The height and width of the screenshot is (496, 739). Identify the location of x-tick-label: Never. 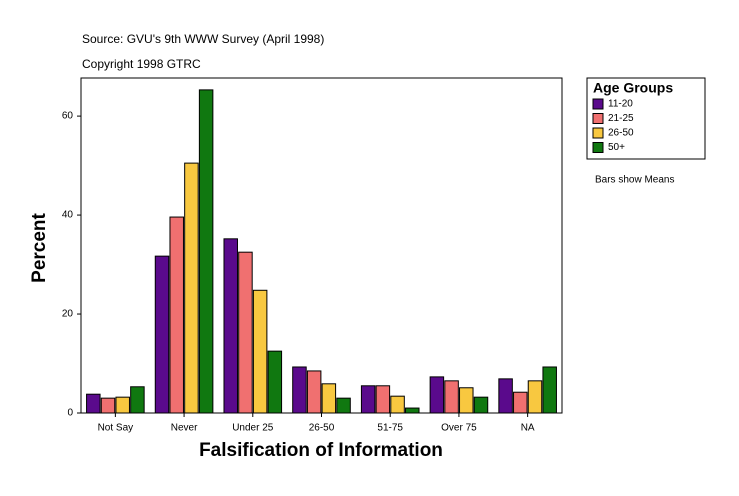
(184, 428).